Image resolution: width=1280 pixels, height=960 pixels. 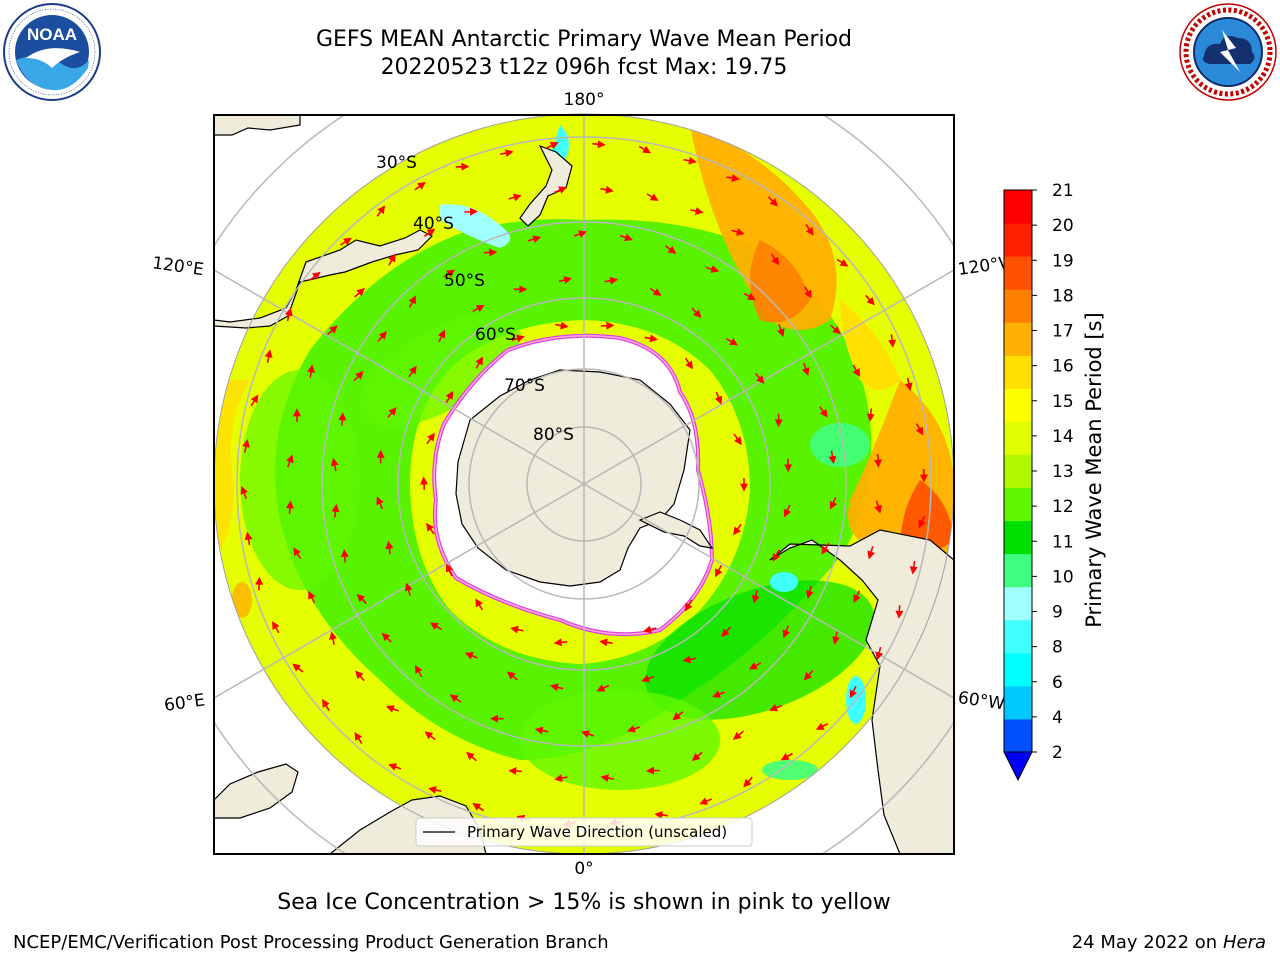 What do you see at coordinates (584, 832) in the screenshot?
I see `map-legend: Primary Wave Direction (unscaled)` at bounding box center [584, 832].